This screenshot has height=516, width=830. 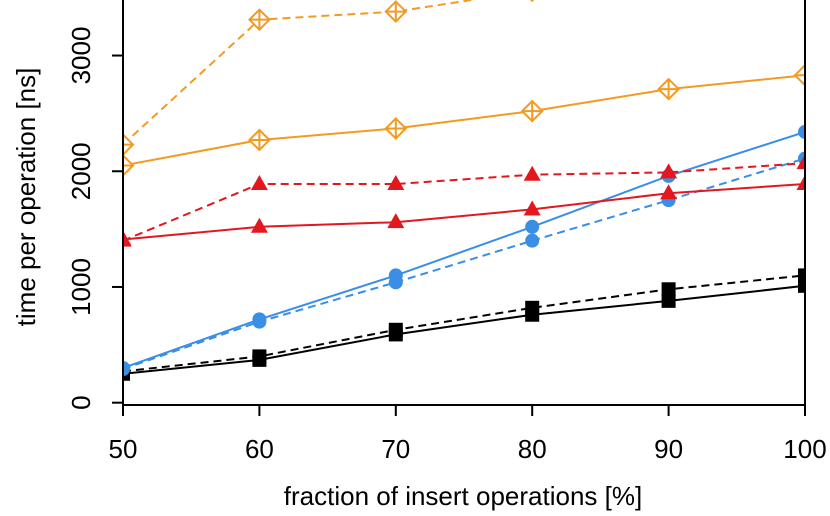 I want to click on y-tick-label: 3000, so click(x=81, y=56).